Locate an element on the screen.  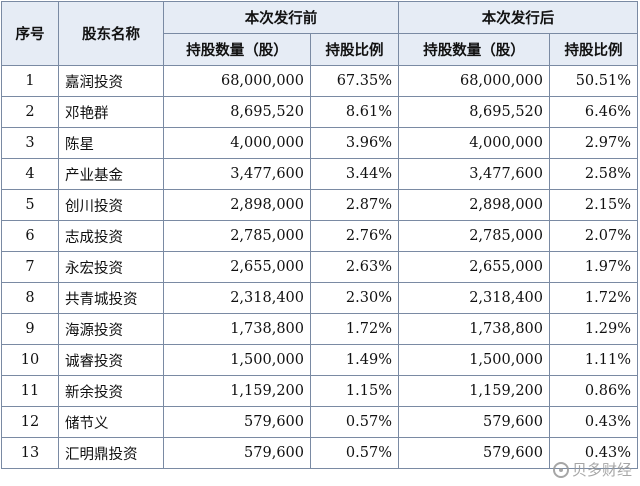
cell-no: 5 is located at coordinates (30, 205).